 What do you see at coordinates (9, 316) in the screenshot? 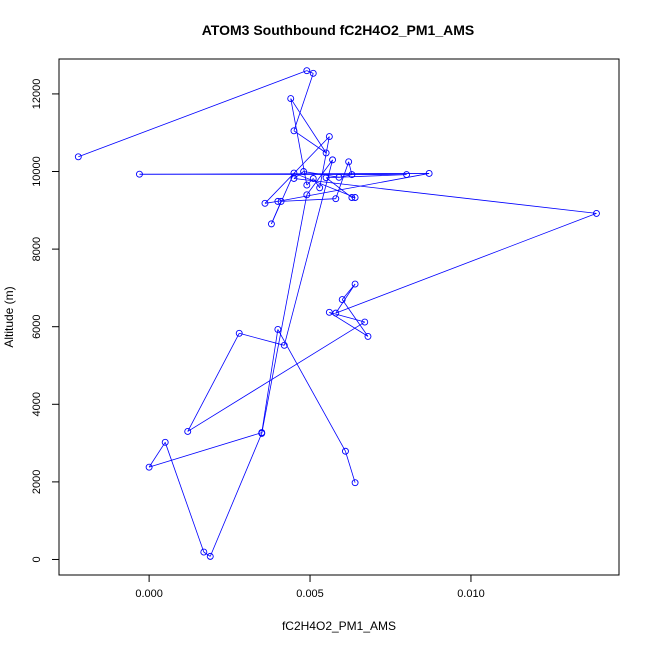
I see `y-axis-label: Altitude (m)` at bounding box center [9, 316].